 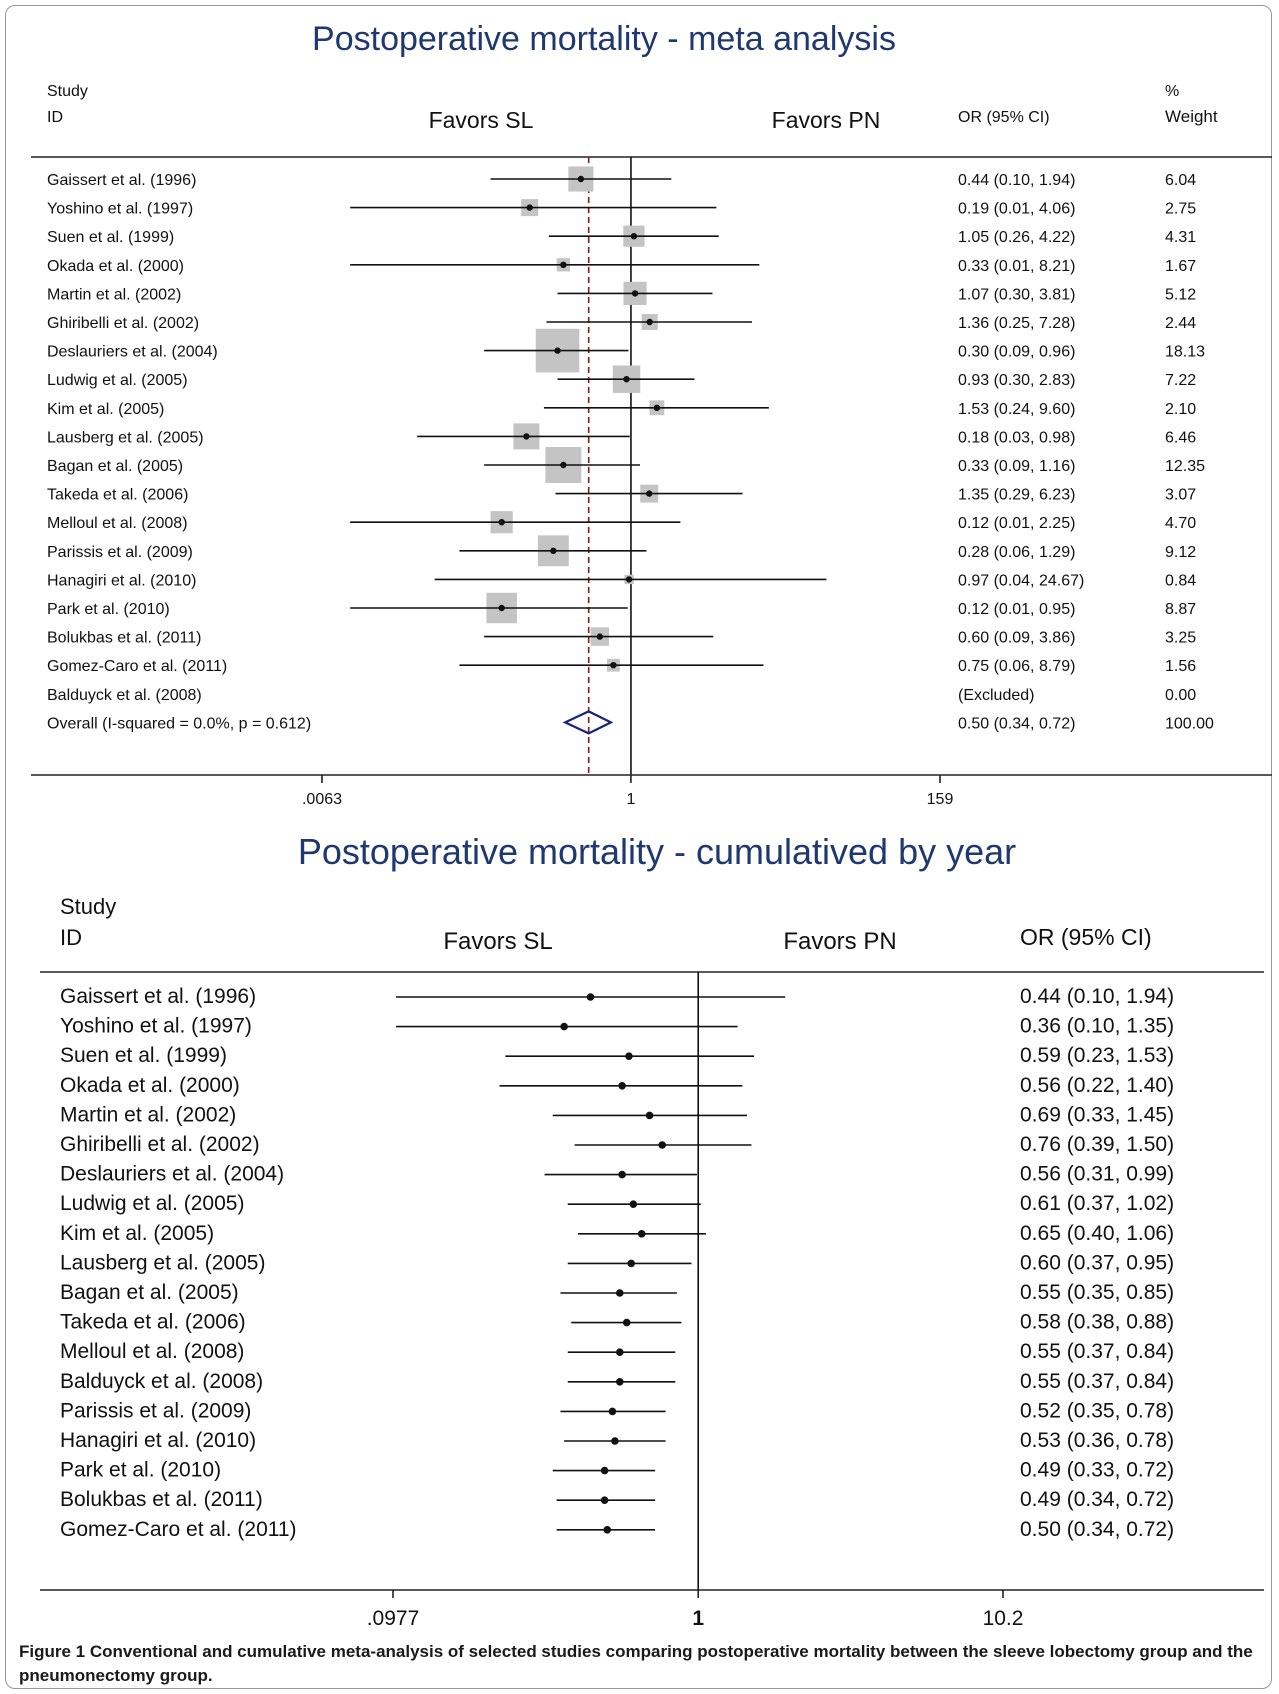 I want to click on panel1-or-ci-value: 0.30 (0.09, 0.96), so click(x=1016, y=352).